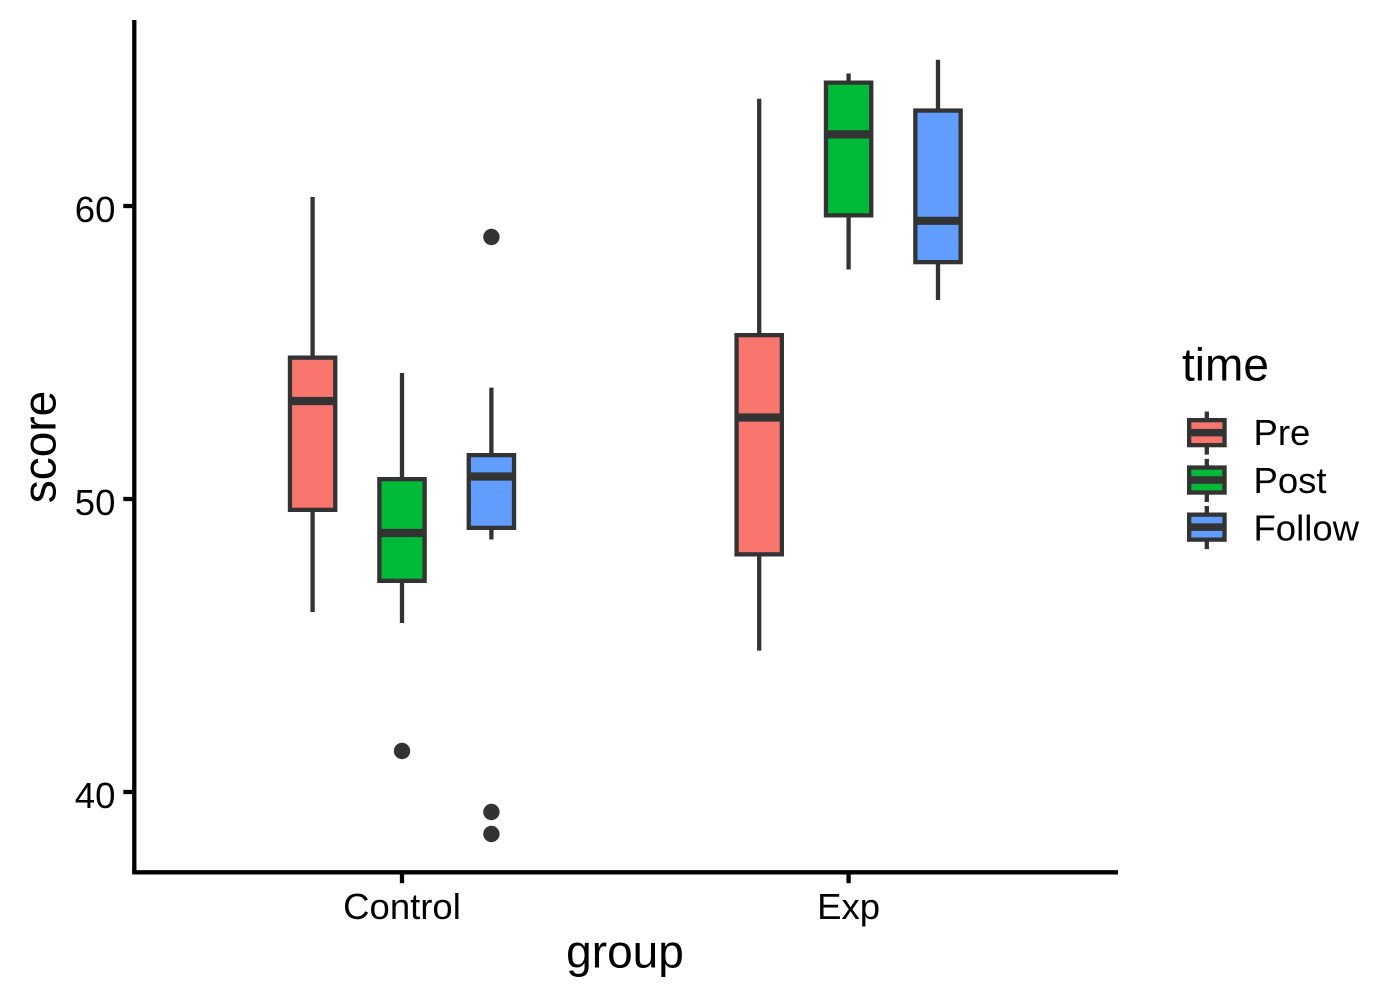 The image size is (1400, 1000). What do you see at coordinates (402, 906) in the screenshot?
I see `svg-text: Control` at bounding box center [402, 906].